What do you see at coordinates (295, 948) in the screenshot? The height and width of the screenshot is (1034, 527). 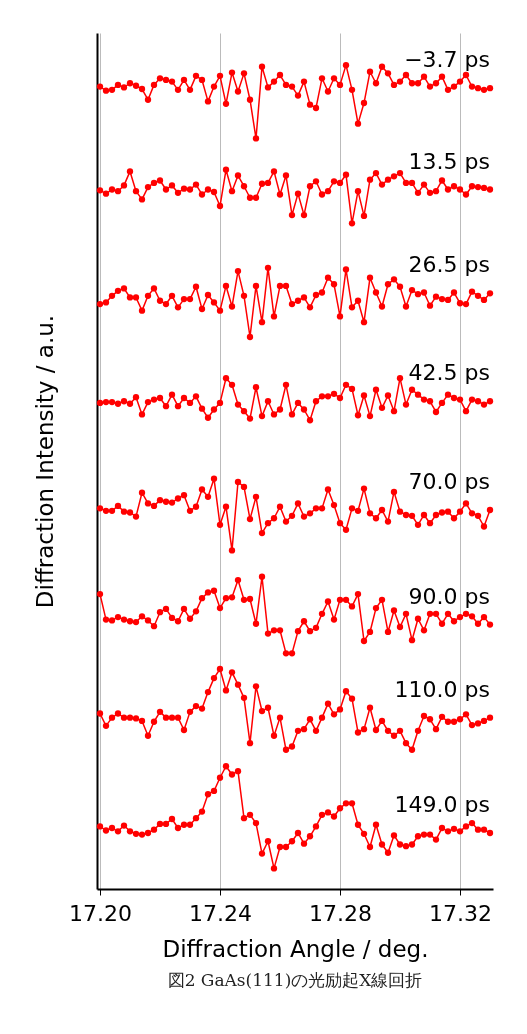 I see `x-axis-title: Diffraction Angle / deg.` at bounding box center [295, 948].